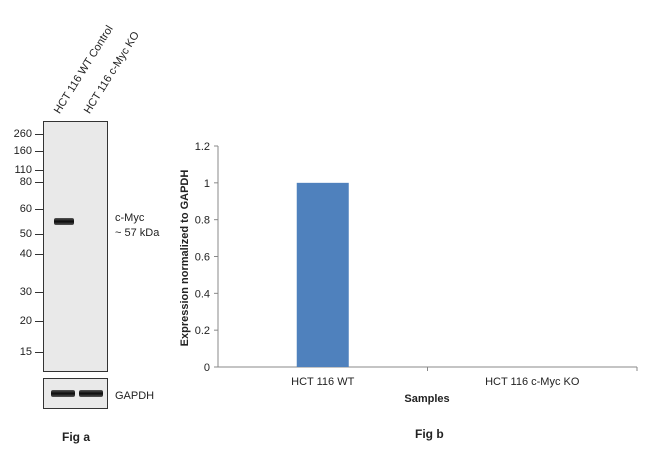 This screenshot has width=650, height=456. What do you see at coordinates (202, 258) in the screenshot?
I see `y-tick-label: 0.6` at bounding box center [202, 258].